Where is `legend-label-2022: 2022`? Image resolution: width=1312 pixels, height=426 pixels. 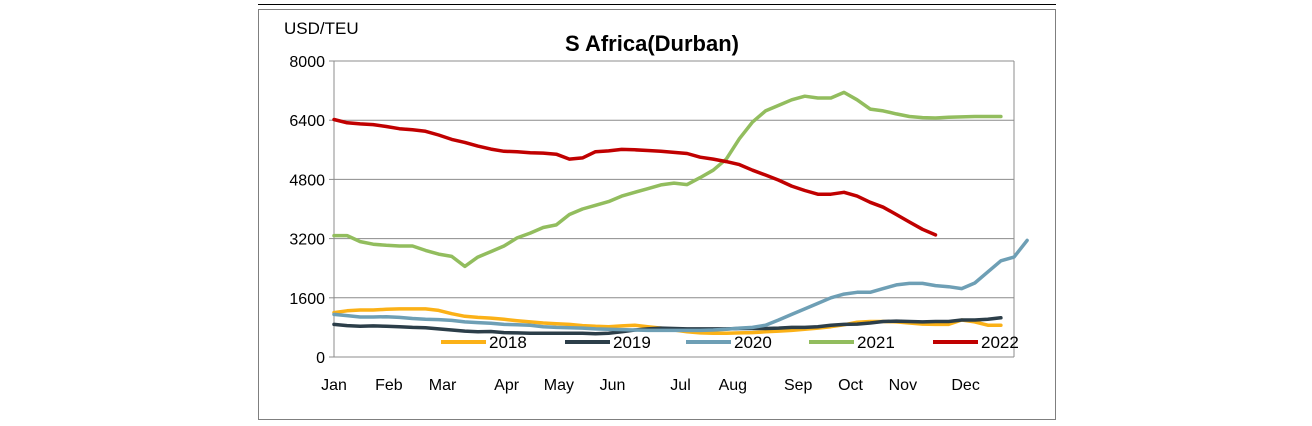
legend-label-2022: 2022 is located at coordinates (1000, 342).